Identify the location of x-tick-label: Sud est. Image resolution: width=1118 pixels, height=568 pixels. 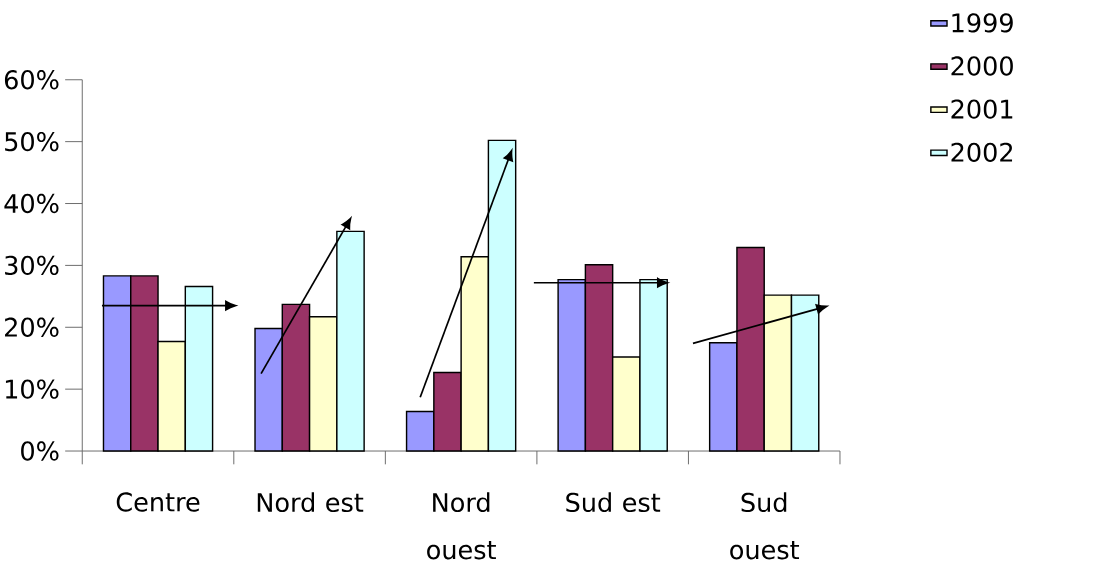
(613, 502).